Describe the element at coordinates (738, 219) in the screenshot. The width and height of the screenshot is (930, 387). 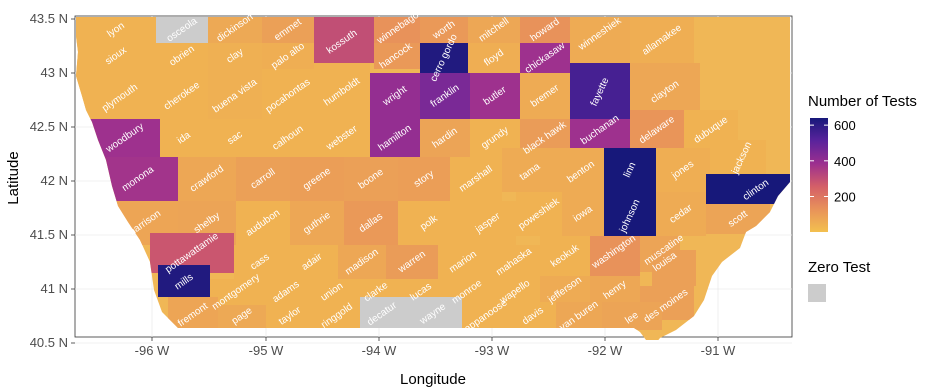
I see `county-scott` at that location.